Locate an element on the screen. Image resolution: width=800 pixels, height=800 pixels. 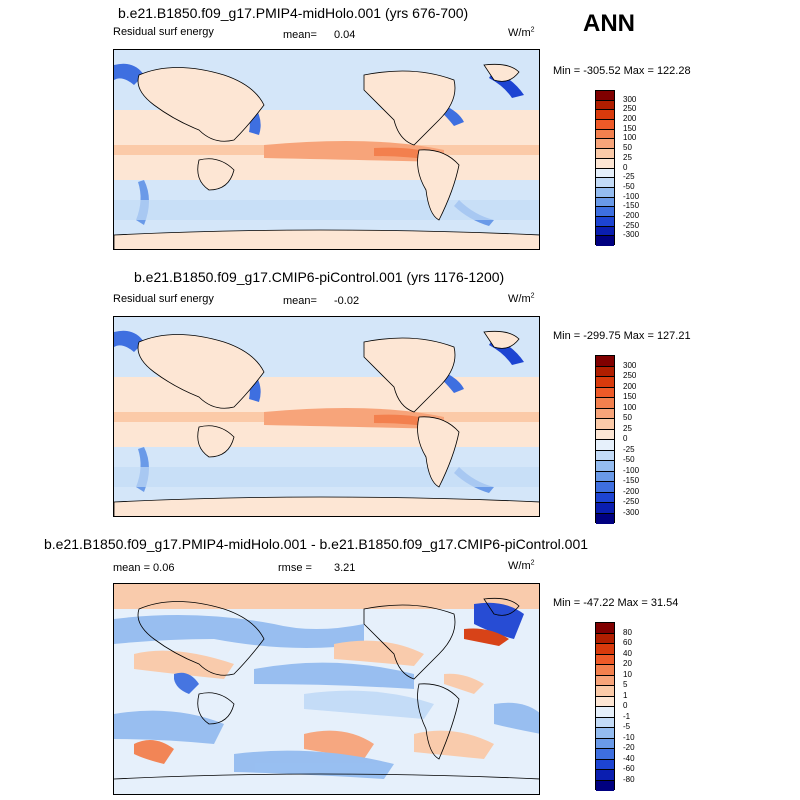
panel-2-variable-label: Residual surf energy is located at coordinates (163, 299).